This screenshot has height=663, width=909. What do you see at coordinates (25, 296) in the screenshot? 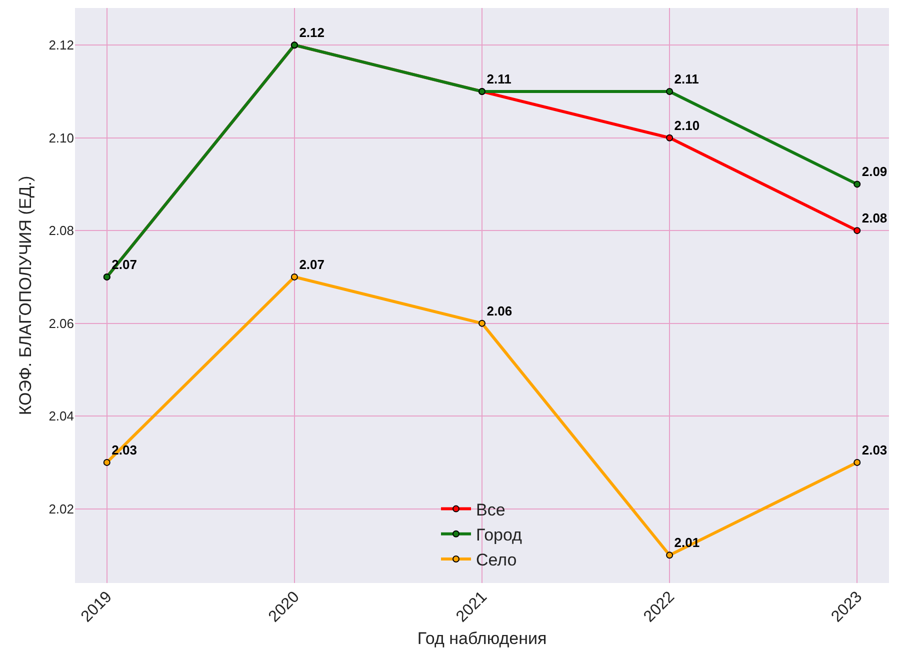
I see `y-axis-title: КОЭФ. БЛАГОПОЛУЧИЯ (ЕД.)` at bounding box center [25, 296].